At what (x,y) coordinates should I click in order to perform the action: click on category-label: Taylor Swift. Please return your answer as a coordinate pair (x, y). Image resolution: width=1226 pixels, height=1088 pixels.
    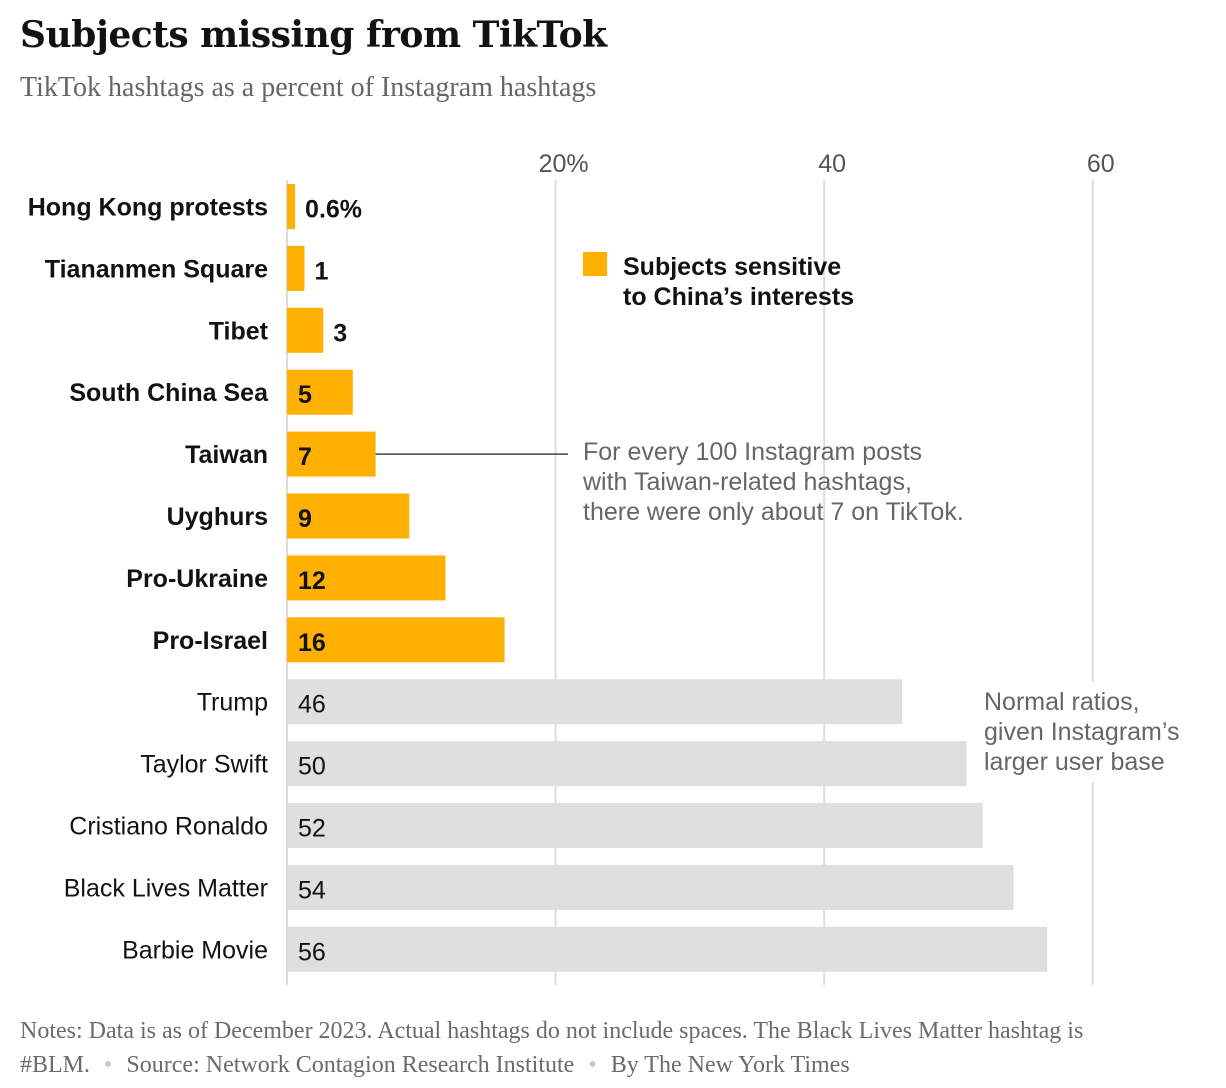
    Looking at the image, I should click on (204, 765).